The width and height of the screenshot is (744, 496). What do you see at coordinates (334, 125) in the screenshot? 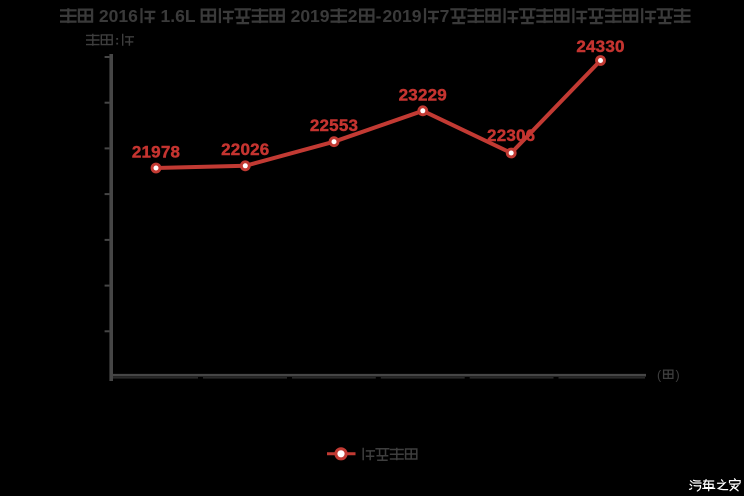
I see `svg-text: 22553` at bounding box center [334, 125].